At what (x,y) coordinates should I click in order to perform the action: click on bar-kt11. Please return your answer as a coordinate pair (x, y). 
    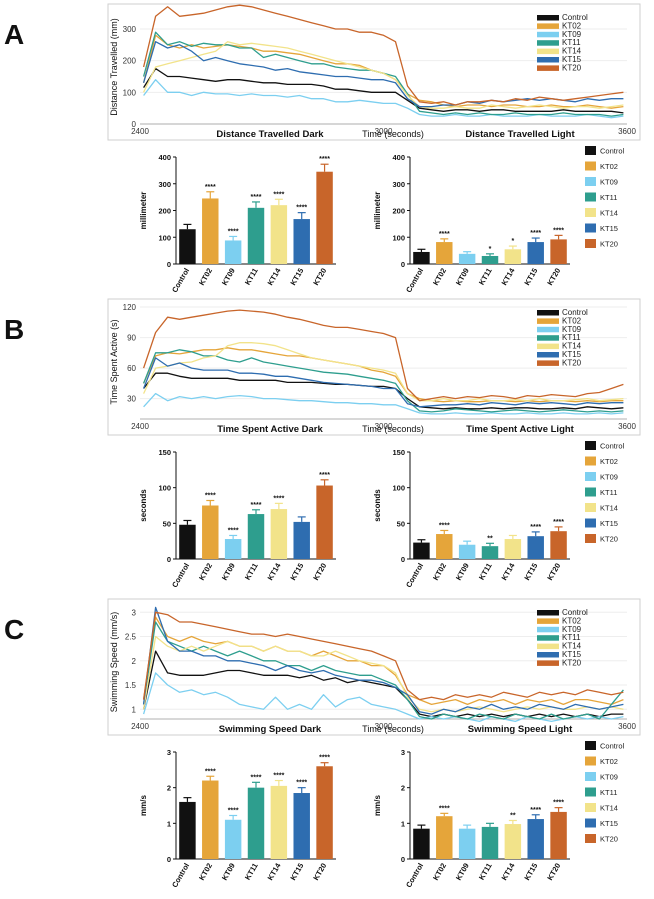
    Looking at the image, I should click on (256, 536).